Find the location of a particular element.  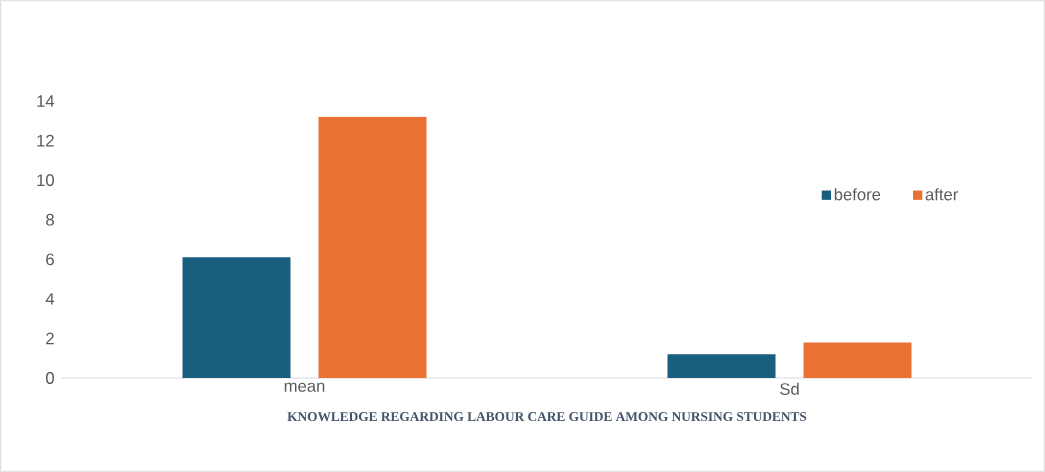

y-tick-label: 2 is located at coordinates (50, 338).